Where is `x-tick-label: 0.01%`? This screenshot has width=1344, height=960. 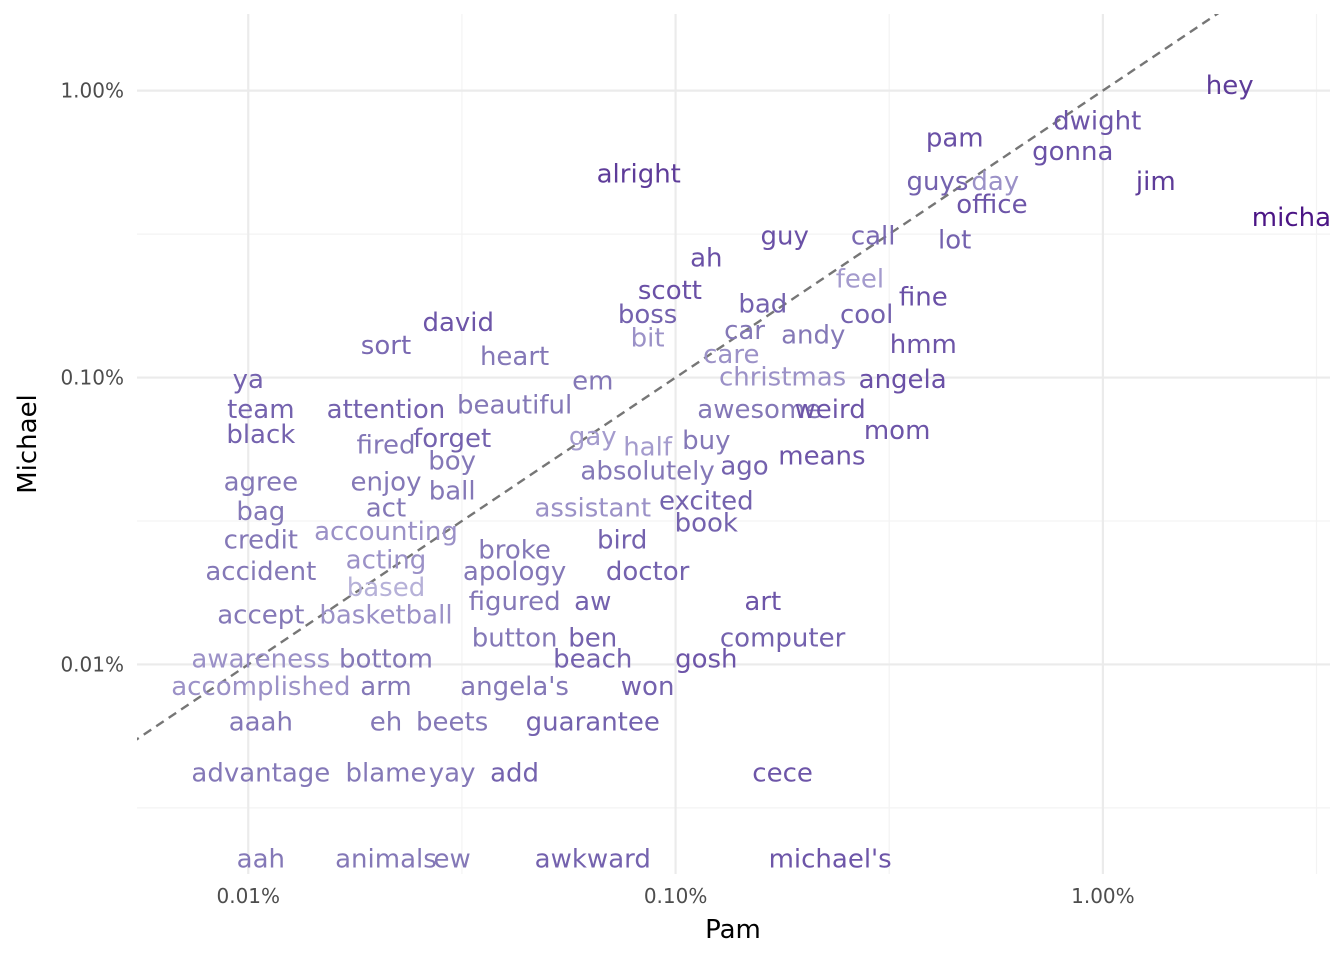 x-tick-label: 0.01% is located at coordinates (249, 896).